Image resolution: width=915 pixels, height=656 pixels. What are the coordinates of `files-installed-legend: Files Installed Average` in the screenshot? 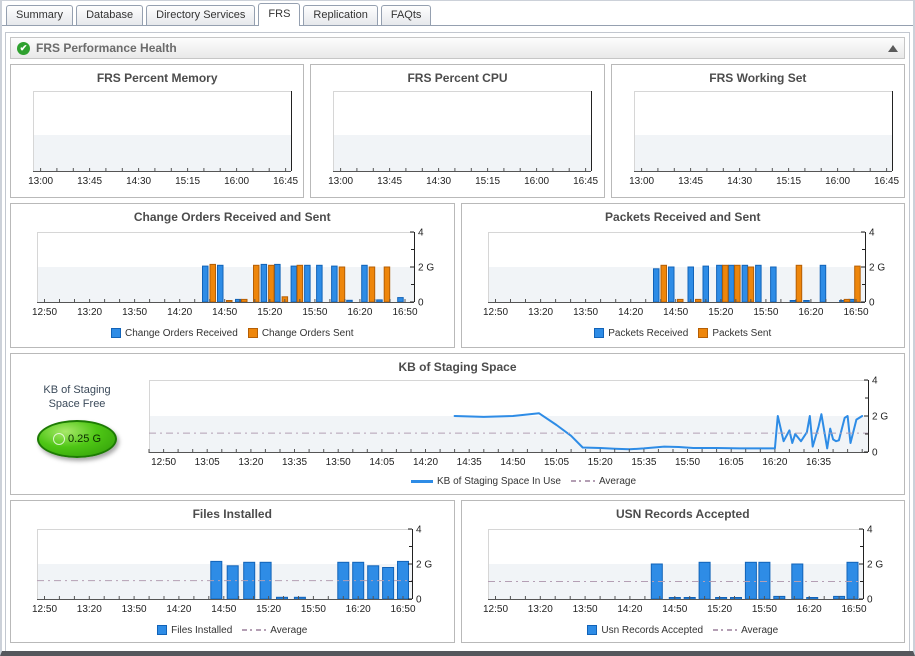 It's located at (232, 630).